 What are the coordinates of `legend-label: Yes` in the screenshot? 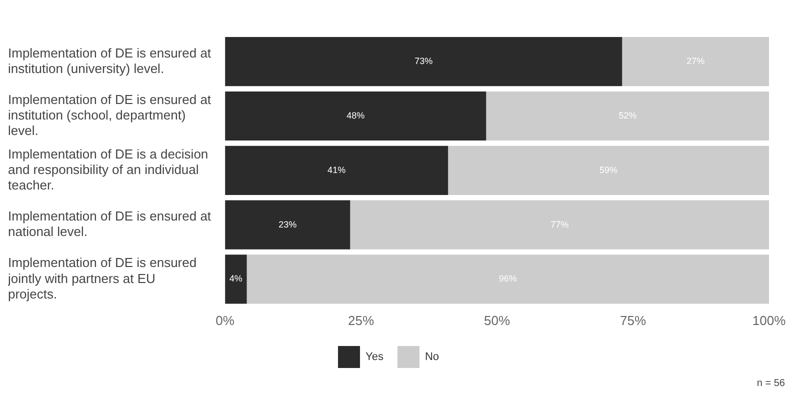 It's located at (374, 357).